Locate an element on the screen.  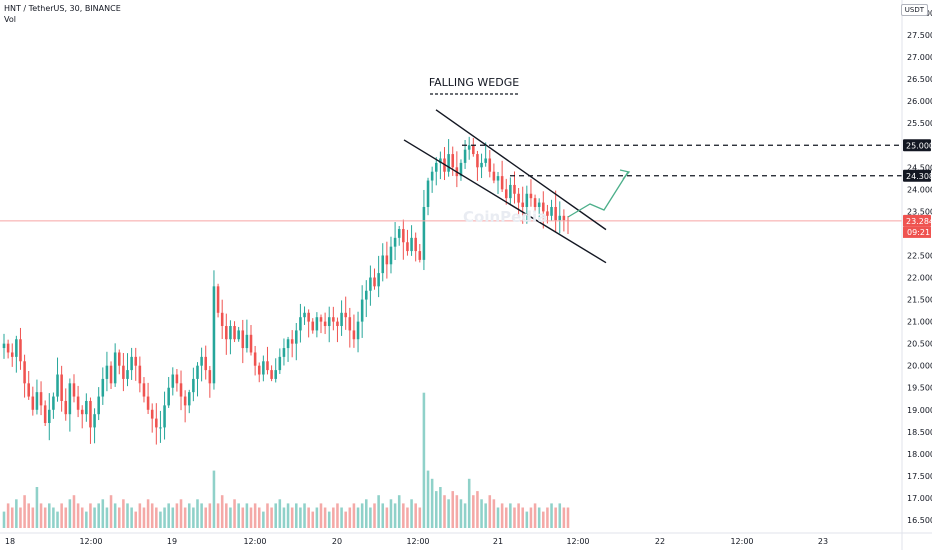
symbol-header: HNT / TetherUS, 30, BINANCE is located at coordinates (62, 9).